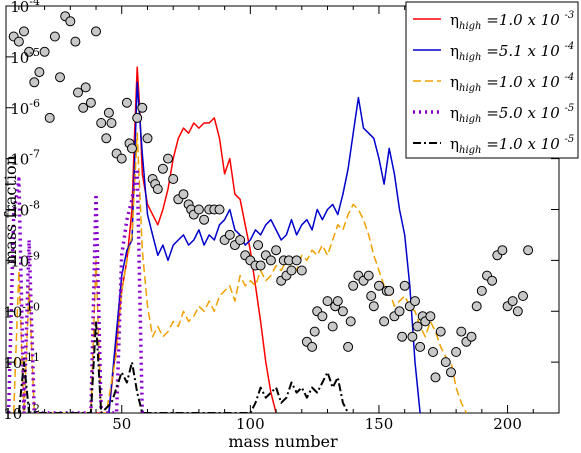 Image resolution: width=581 pixels, height=453 pixels. I want to click on y-axis-label: mass fraction, so click(10, 210).